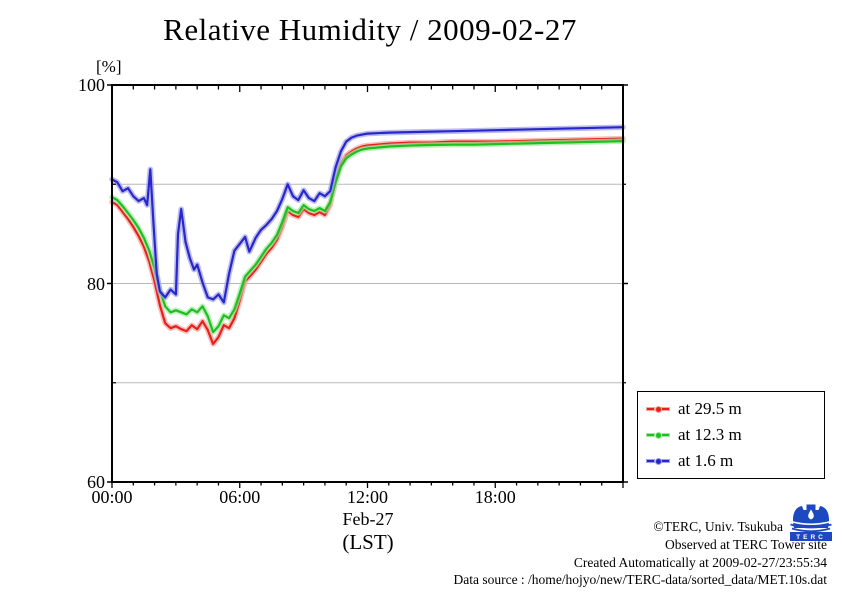  Describe the element at coordinates (811, 537) in the screenshot. I see `terc-logo-text: TERC` at that location.